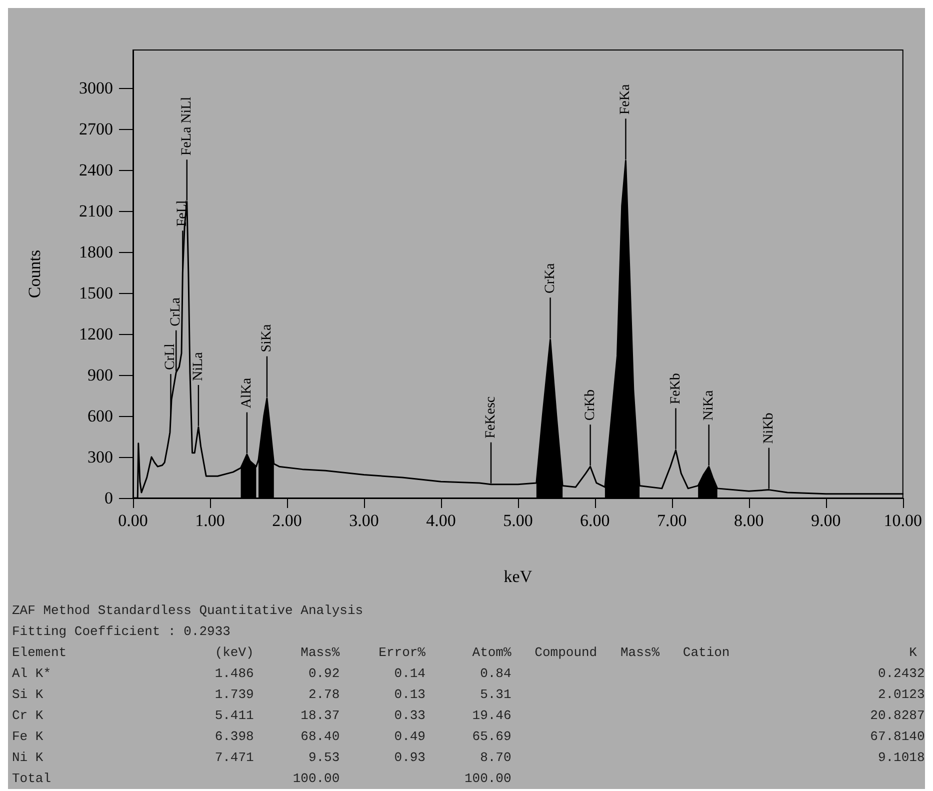 The width and height of the screenshot is (933, 791). I want to click on x-tick-label: 9.00, so click(826, 520).